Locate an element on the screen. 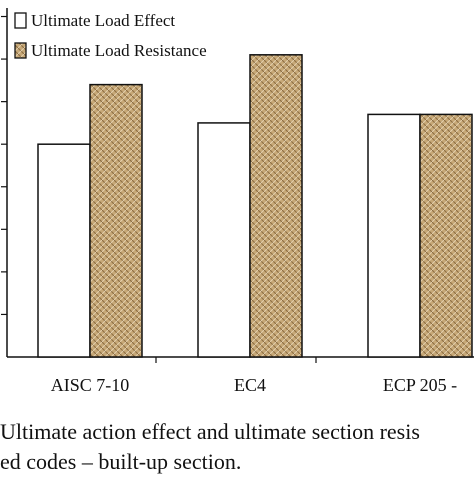 This screenshot has width=474, height=479. x-tick-label: ECP 205 - is located at coordinates (420, 385).